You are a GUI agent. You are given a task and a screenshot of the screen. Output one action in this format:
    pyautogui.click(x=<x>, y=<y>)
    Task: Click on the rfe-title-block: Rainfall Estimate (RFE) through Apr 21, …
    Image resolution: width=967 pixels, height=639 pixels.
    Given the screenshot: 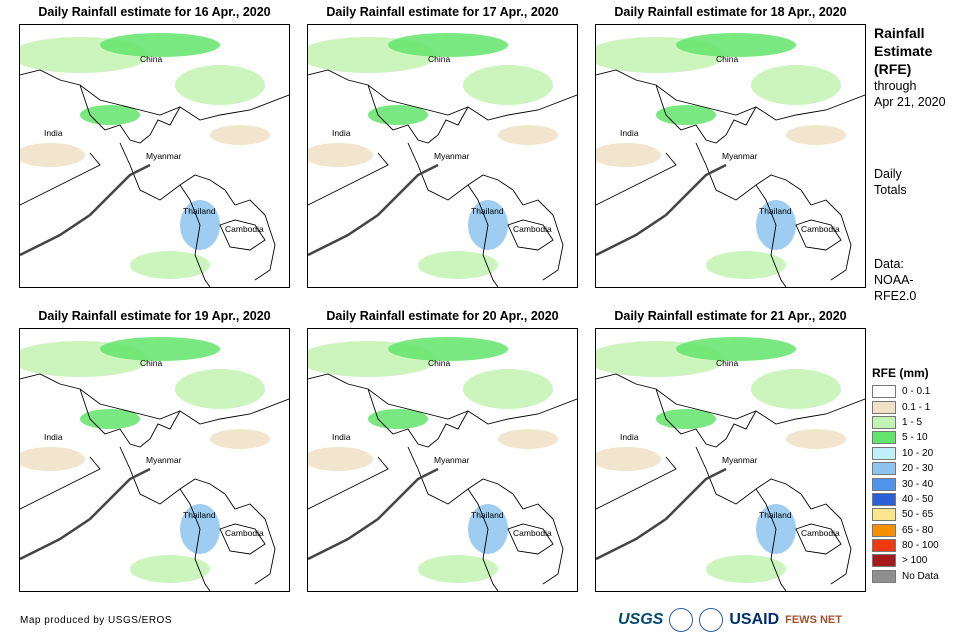 What is the action you would take?
    pyautogui.click(x=910, y=67)
    